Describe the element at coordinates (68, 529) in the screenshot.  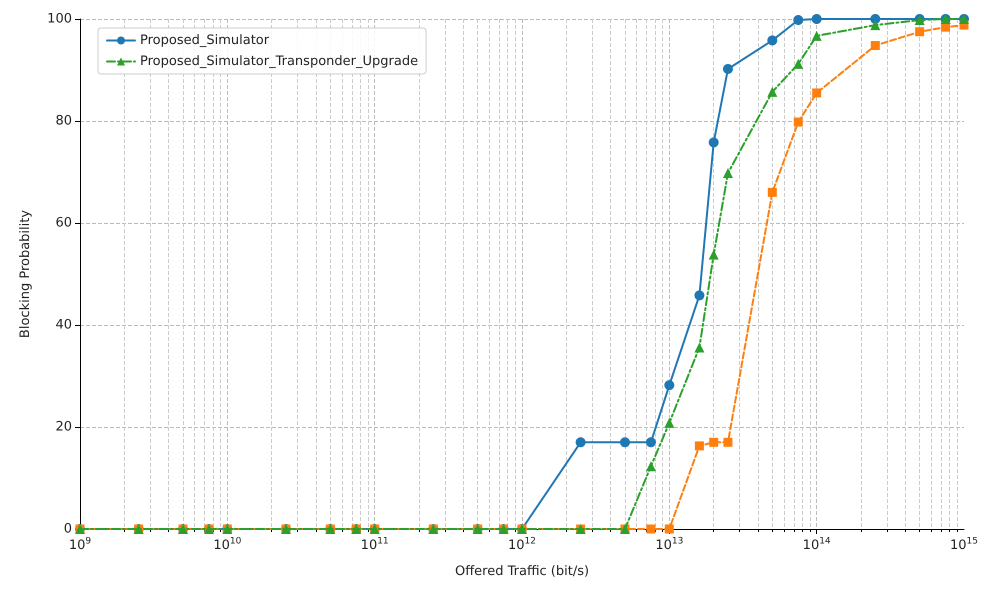
I see `y-tick-label: 0` at that location.